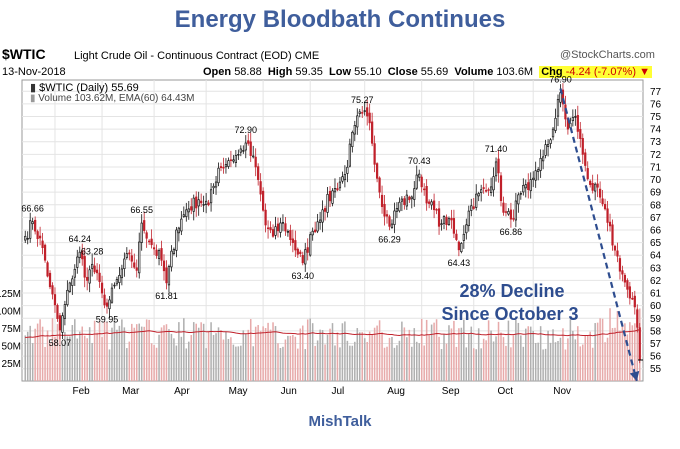 This screenshot has width=680, height=449. Describe the element at coordinates (11, 347) in the screenshot. I see `volume-tick-label: 50M` at that location.